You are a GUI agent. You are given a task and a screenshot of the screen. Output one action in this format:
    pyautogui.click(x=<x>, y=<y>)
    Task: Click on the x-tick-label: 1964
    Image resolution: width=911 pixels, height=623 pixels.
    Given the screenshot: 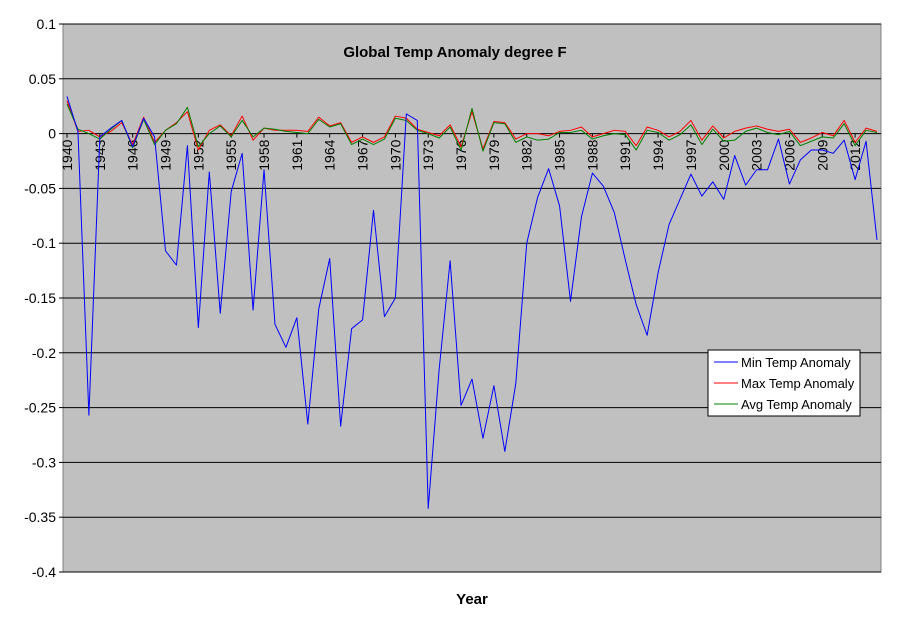 What is the action you would take?
    pyautogui.click(x=330, y=154)
    